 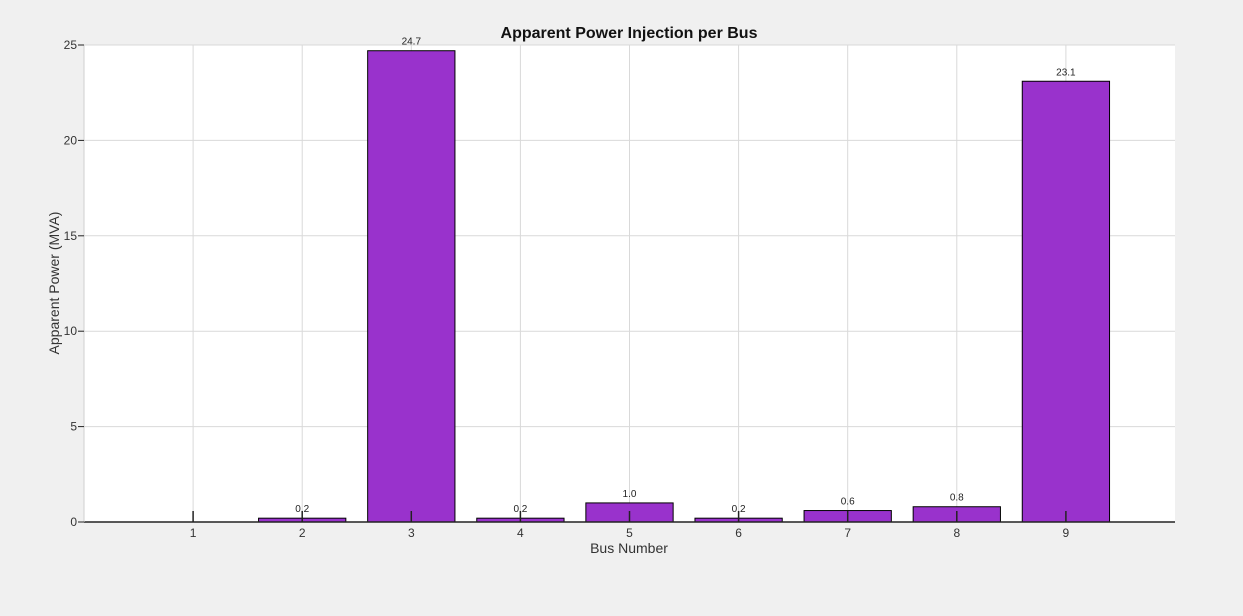 I want to click on x-tick-label: 8, so click(x=956, y=533).